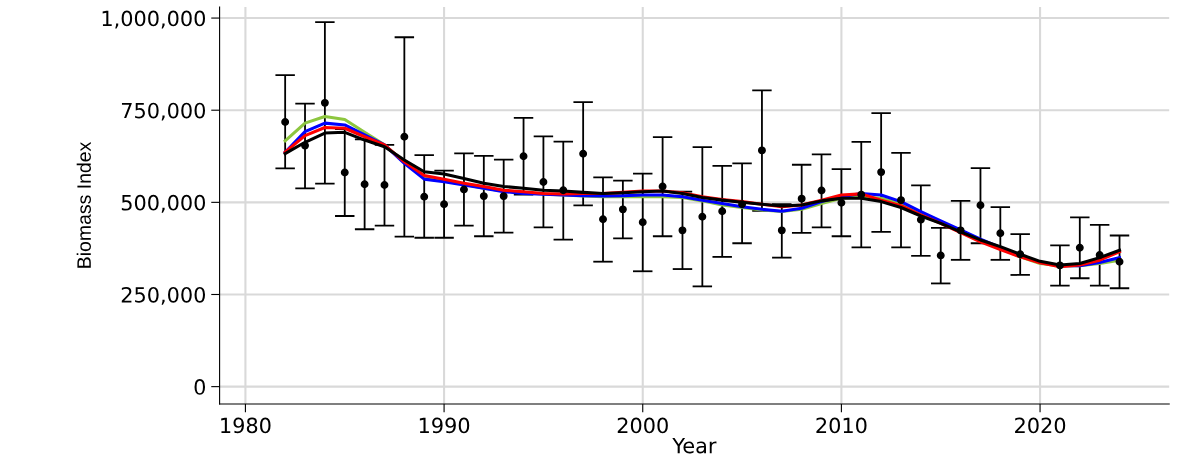 This screenshot has height=467, width=1187. Describe the element at coordinates (642, 425) in the screenshot. I see `x-tick-label: 2000` at that location.